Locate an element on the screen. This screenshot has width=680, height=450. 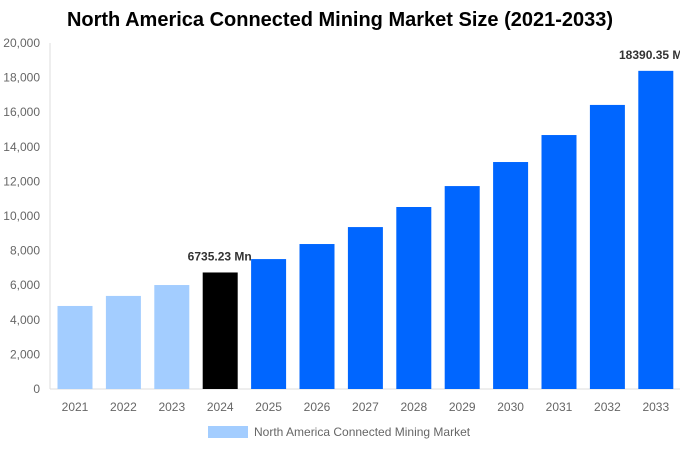
x-tick-label: 2030 is located at coordinates (510, 407).